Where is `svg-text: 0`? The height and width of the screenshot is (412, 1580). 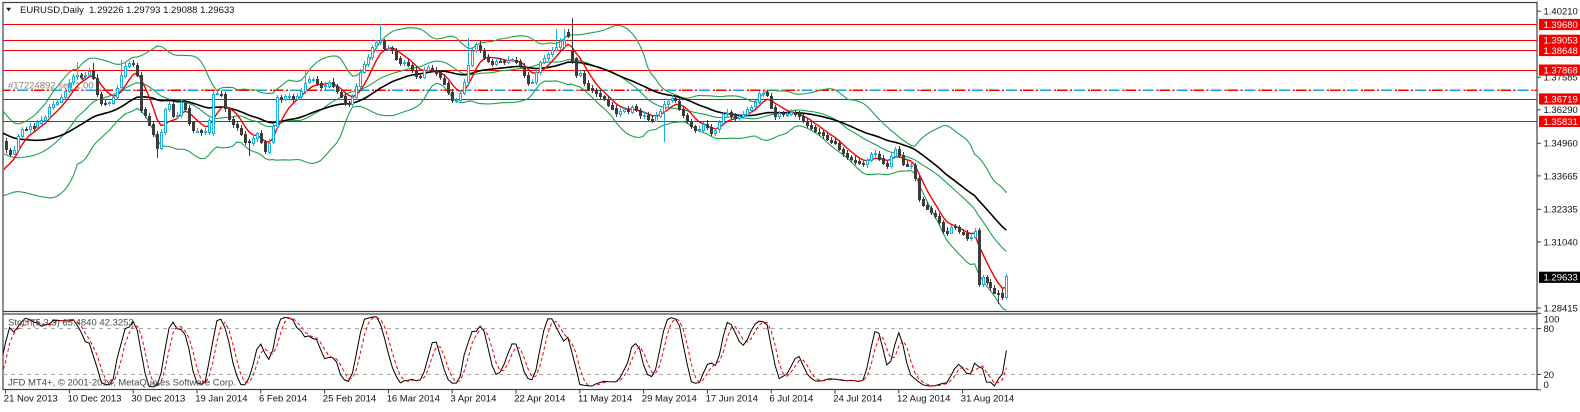 svg-text: 0 is located at coordinates (1546, 385).